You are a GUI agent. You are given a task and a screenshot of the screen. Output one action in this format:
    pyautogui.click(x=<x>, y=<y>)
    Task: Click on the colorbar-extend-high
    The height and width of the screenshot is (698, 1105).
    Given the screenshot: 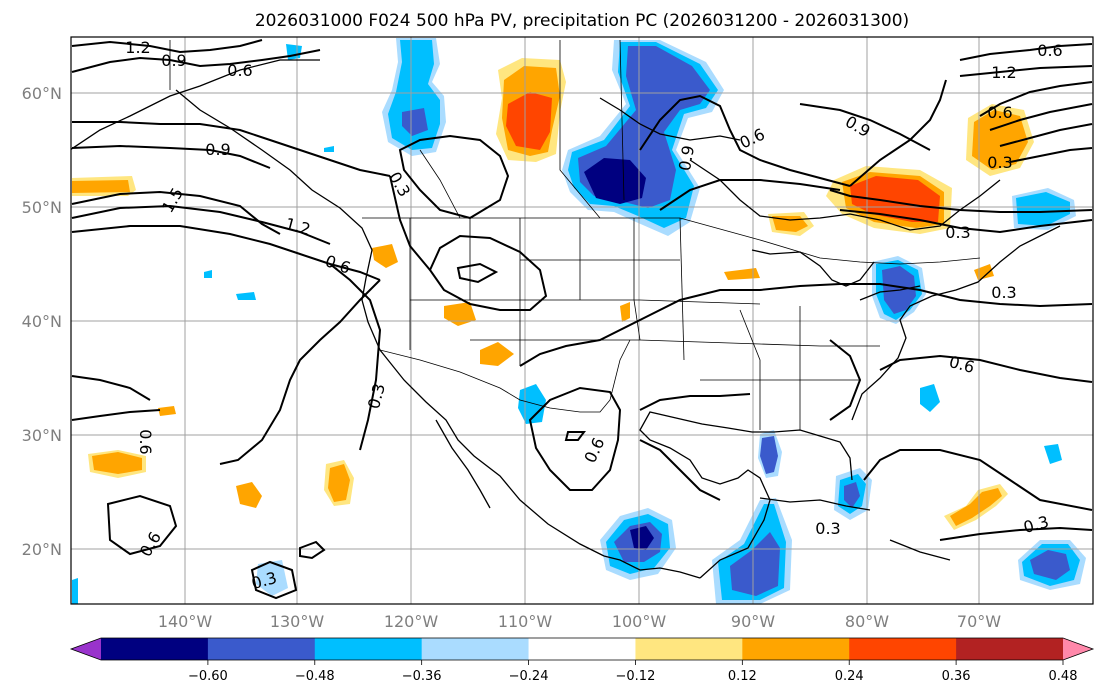 What is the action you would take?
    pyautogui.click(x=1078, y=649)
    